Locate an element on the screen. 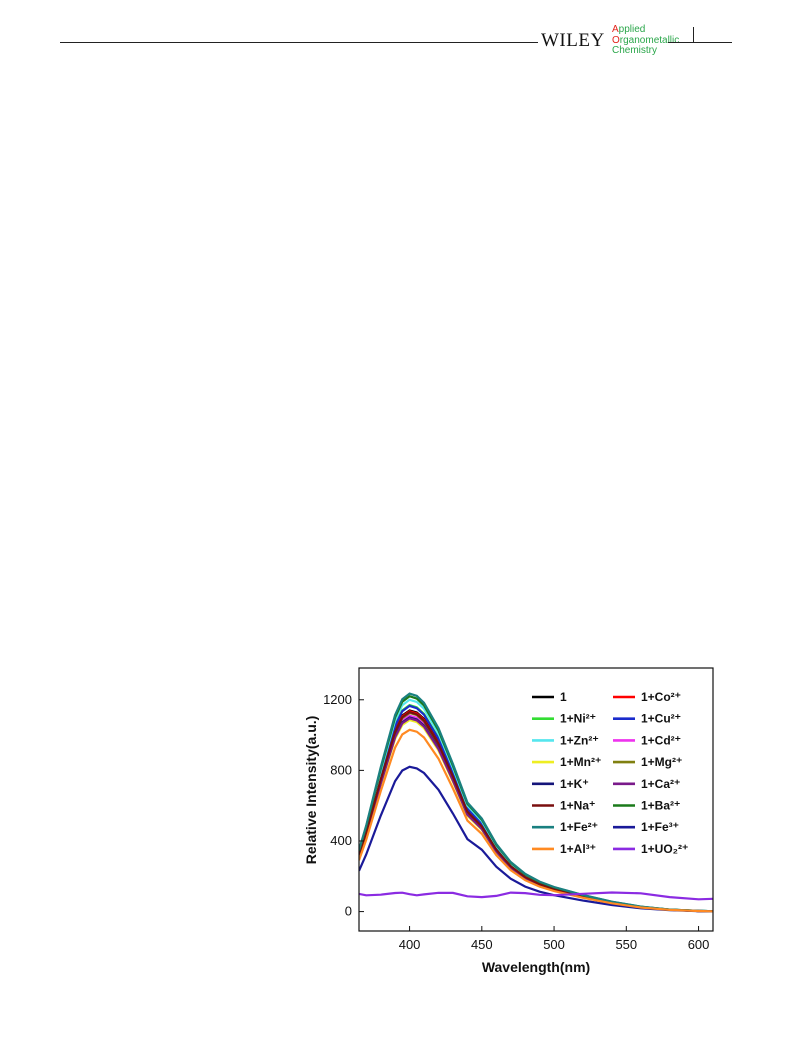  journal-logo: Applied Organometallic Chemistry is located at coordinates (646, 40).